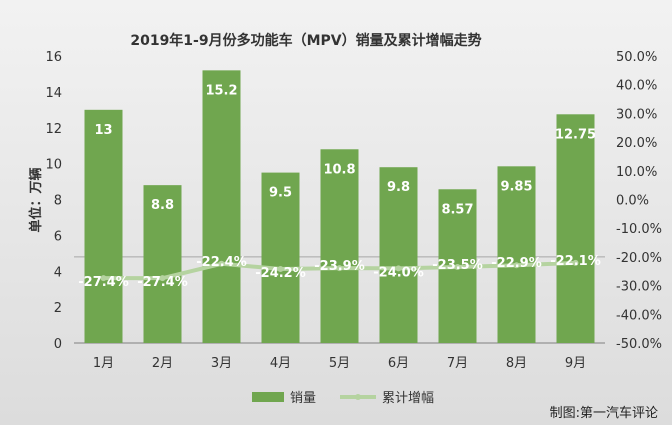  What do you see at coordinates (221, 363) in the screenshot?
I see `x-tick-label: 3月` at bounding box center [221, 363].